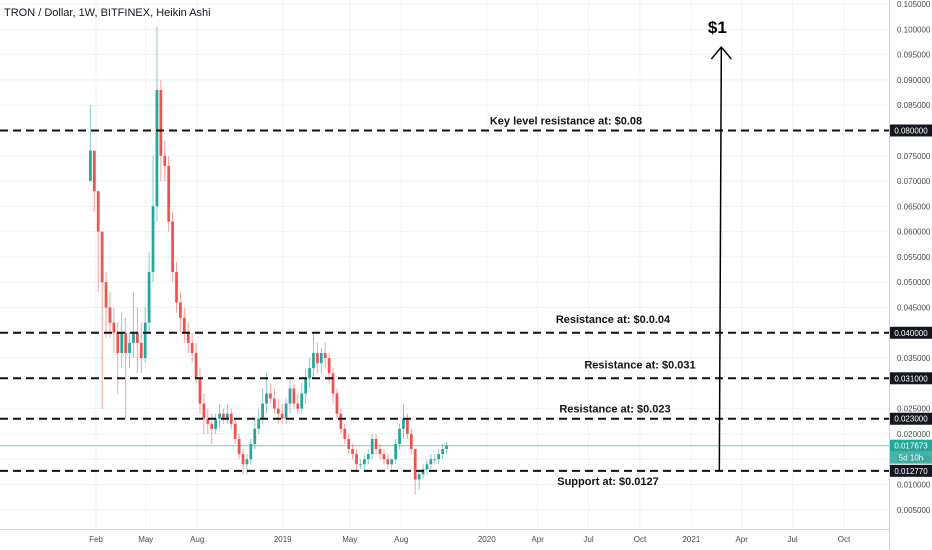 The height and width of the screenshot is (550, 932). Describe the element at coordinates (911, 333) in the screenshot. I see `level-price-tag-label: 0.040000` at that location.